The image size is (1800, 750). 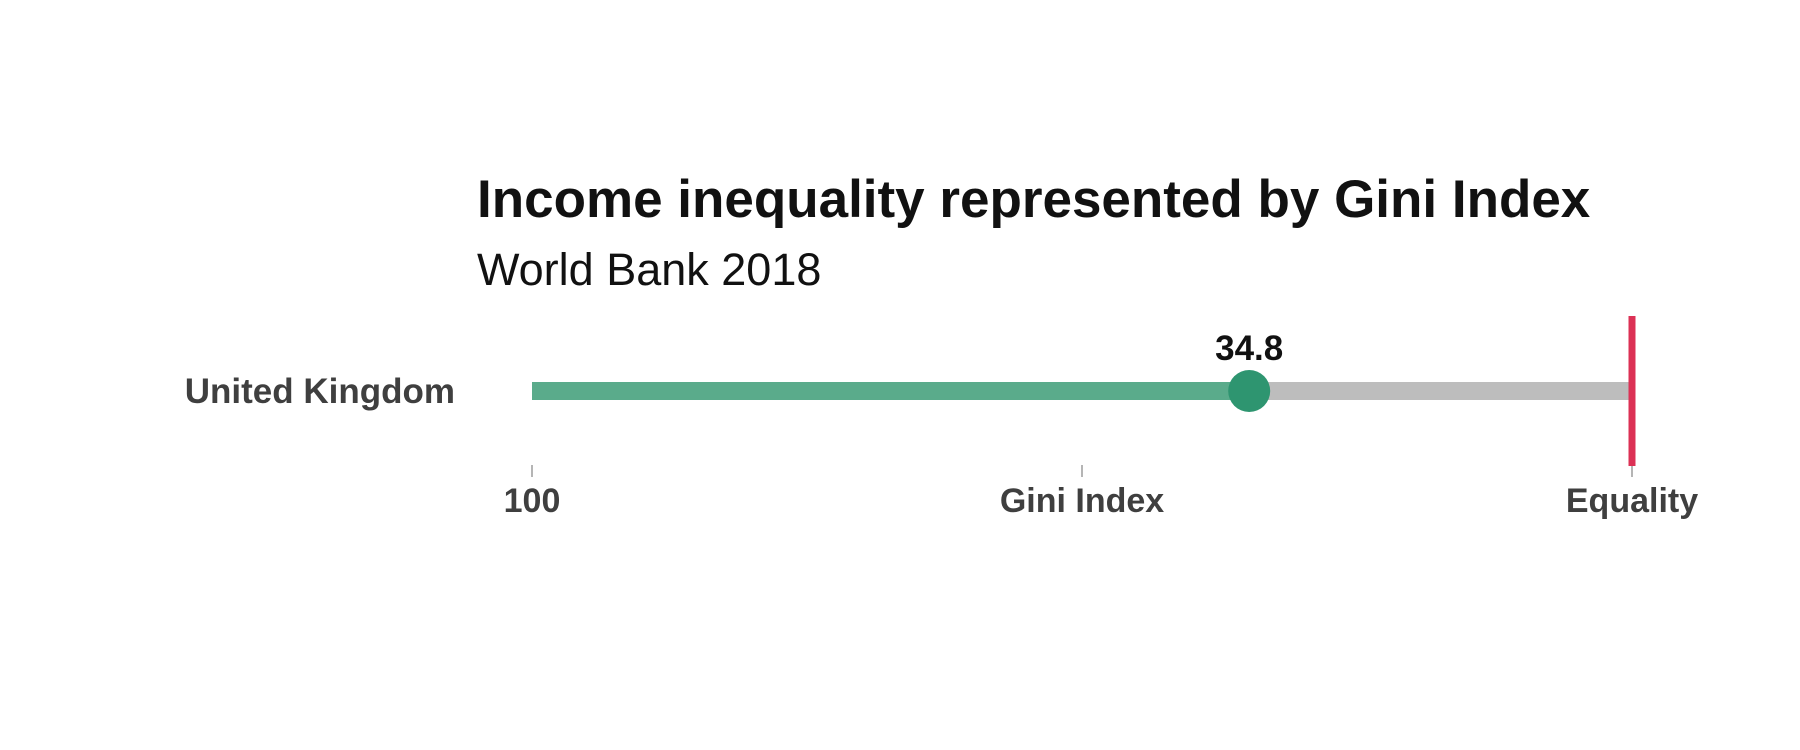 What do you see at coordinates (1249, 348) in the screenshot?
I see `value-label: 34.8` at bounding box center [1249, 348].